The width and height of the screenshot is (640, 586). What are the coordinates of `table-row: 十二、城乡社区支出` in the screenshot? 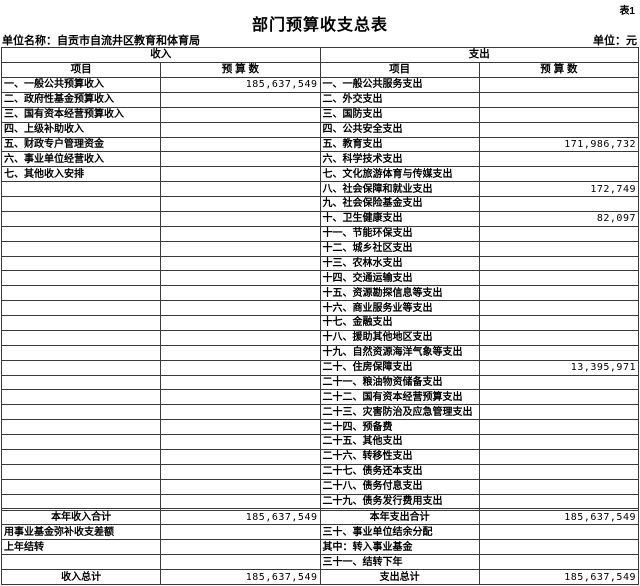 It's located at (320, 248).